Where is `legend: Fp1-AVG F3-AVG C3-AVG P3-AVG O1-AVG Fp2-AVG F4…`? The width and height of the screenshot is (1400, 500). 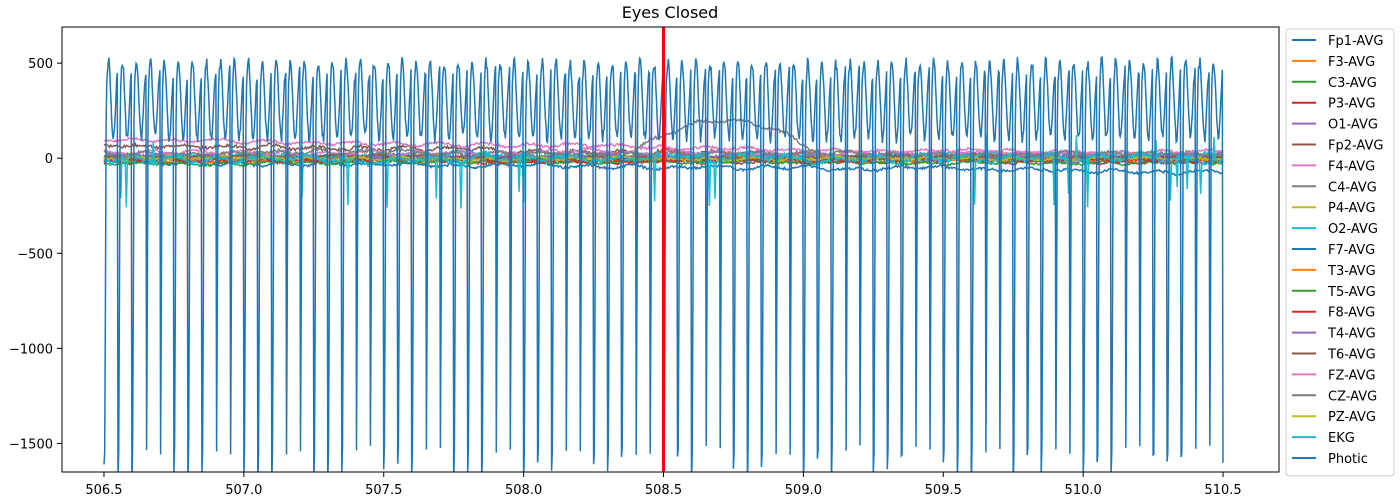
legend: Fp1-AVG F3-AVG C3-AVG P3-AVG O1-AVG Fp2-AVG F4… is located at coordinates (1340, 252).